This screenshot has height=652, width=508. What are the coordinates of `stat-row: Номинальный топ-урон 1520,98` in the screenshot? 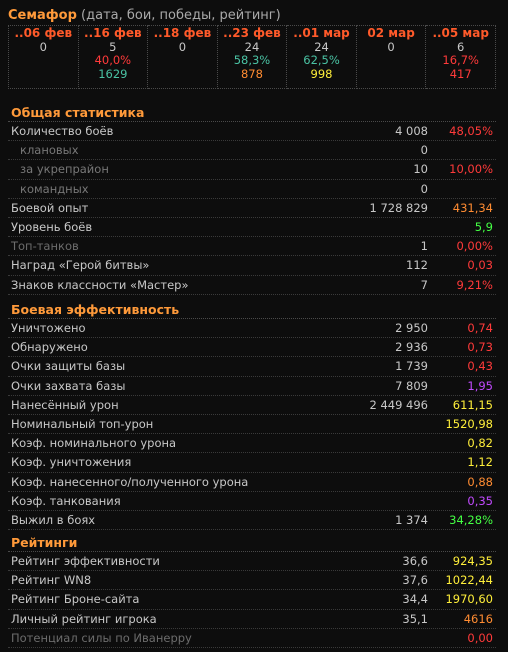 It's located at (252, 425).